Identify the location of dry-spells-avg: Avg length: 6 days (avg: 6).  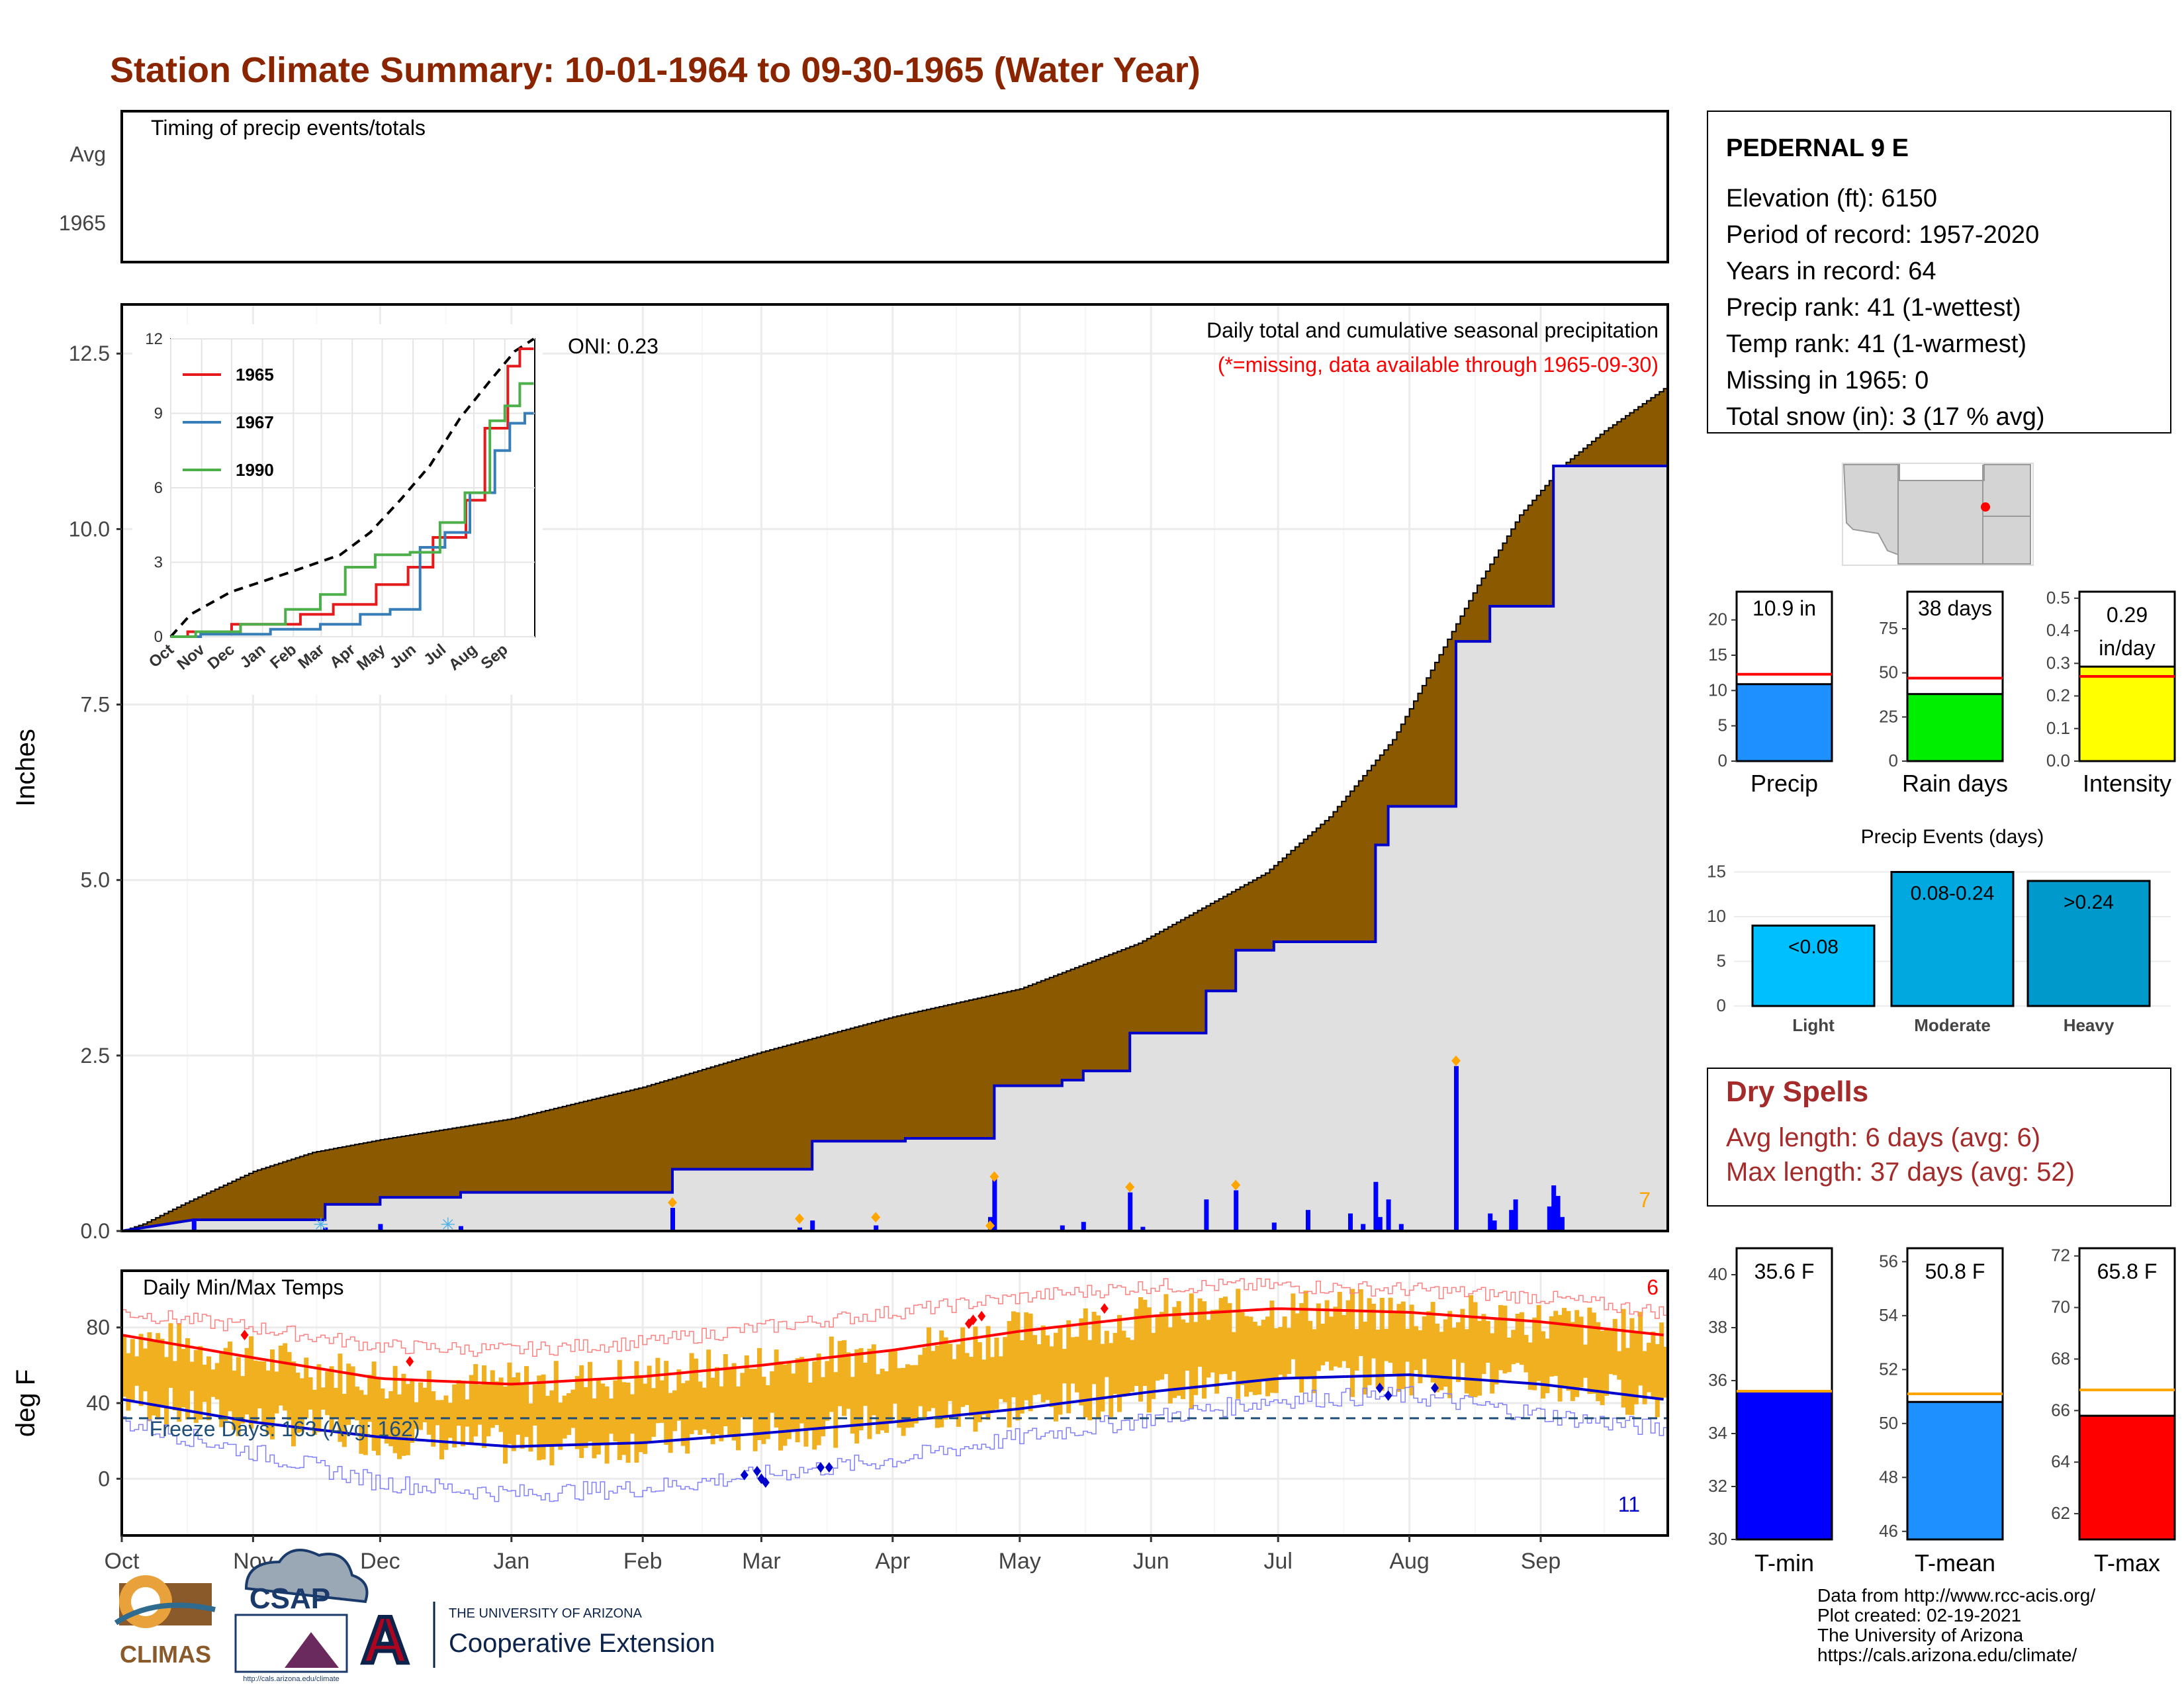
(1883, 1137).